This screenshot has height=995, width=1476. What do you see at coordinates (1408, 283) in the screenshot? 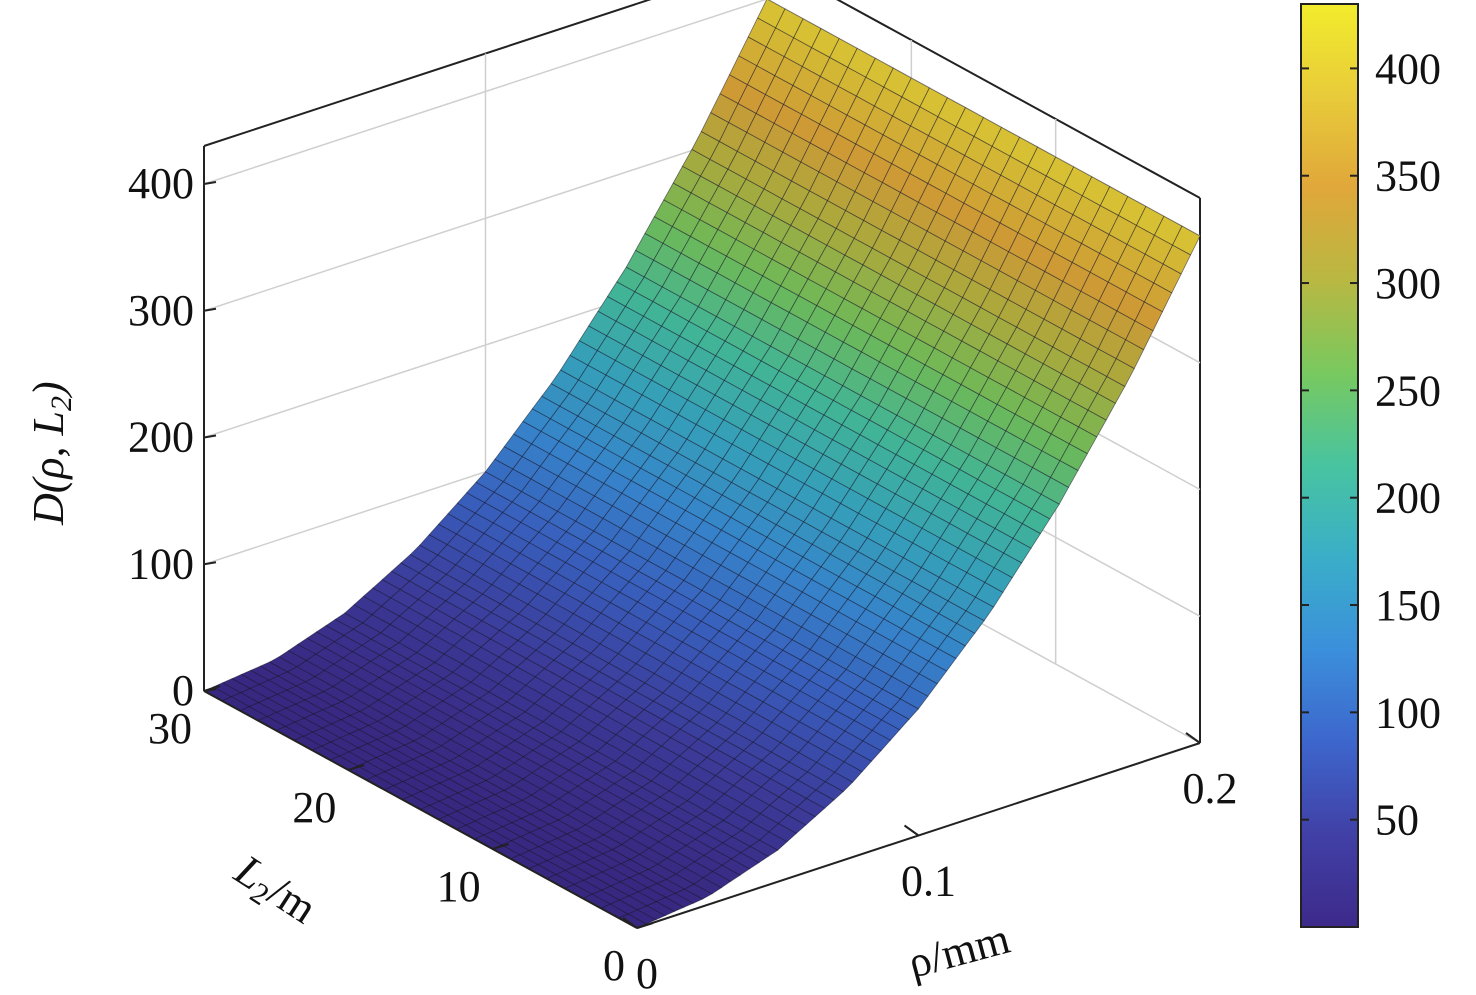
I see `colorbar-tick-label: 300` at bounding box center [1408, 283].